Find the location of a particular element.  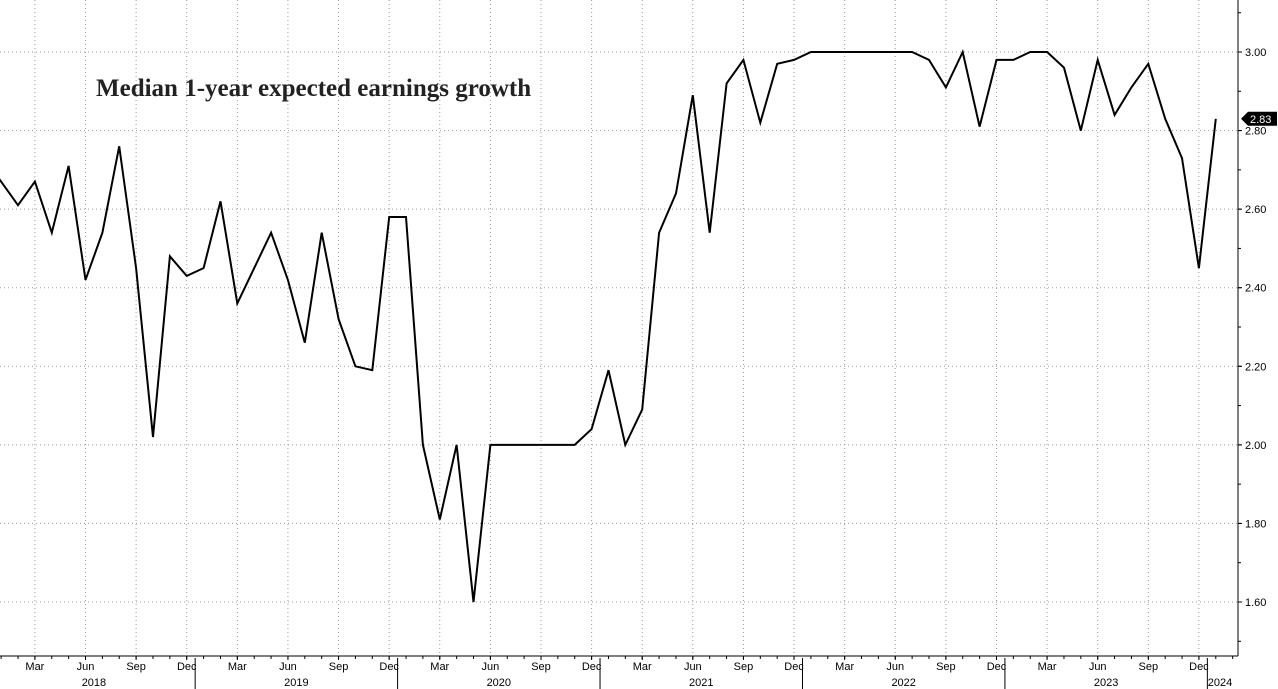

x-year-label: 2020 is located at coordinates (499, 683).